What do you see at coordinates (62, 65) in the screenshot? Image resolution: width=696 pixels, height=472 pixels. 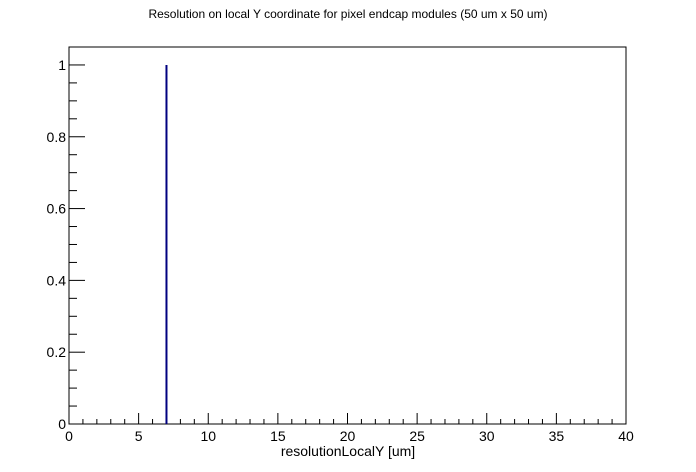 I see `y-tick-label: 1` at bounding box center [62, 65].